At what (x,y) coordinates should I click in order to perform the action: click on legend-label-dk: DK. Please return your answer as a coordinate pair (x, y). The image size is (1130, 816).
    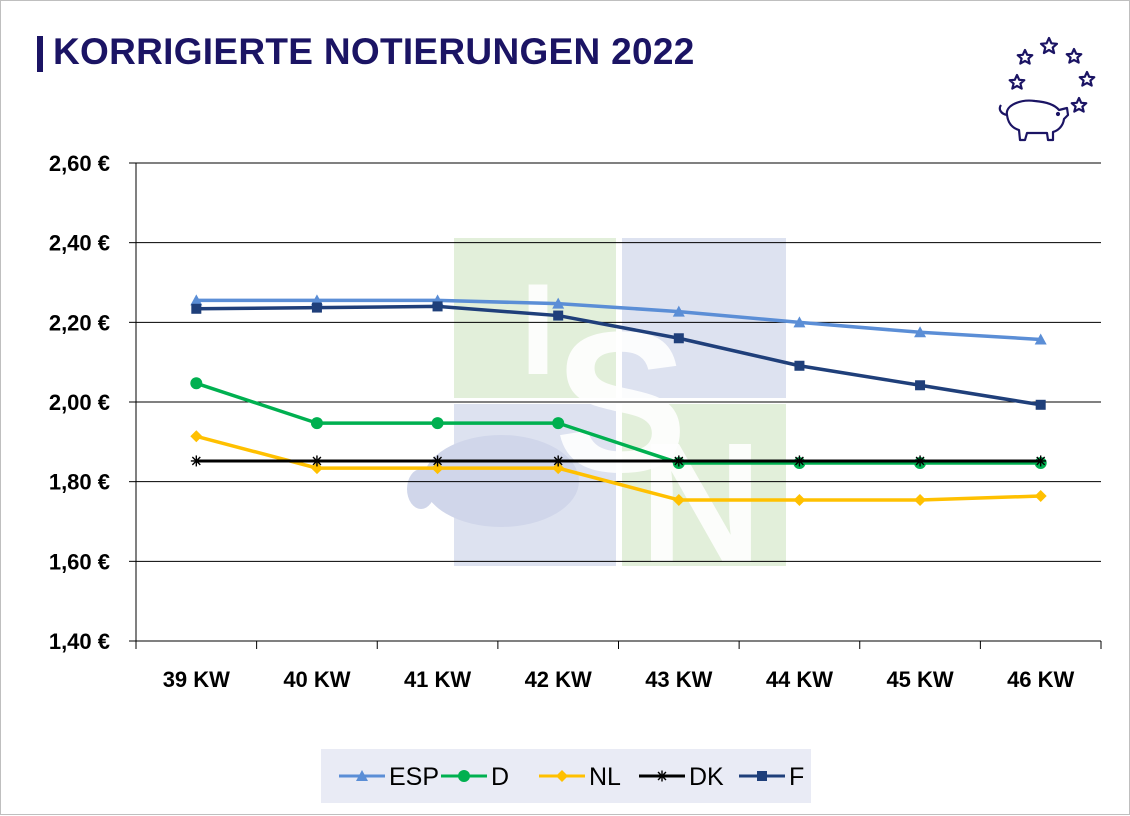
    Looking at the image, I should click on (706, 777).